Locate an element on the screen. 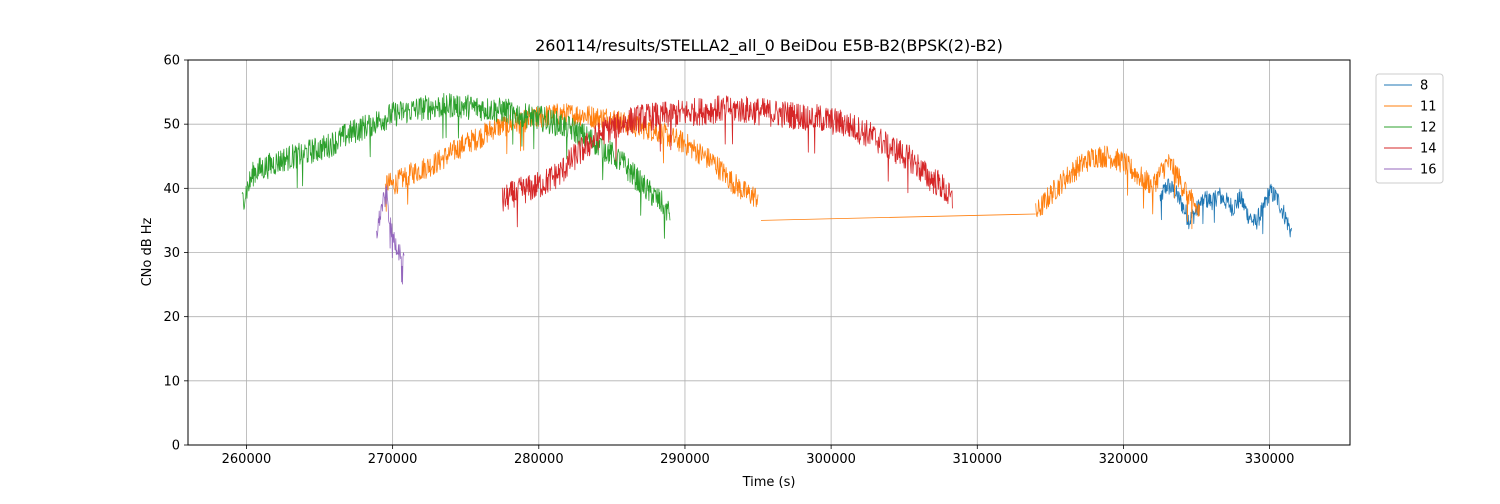 The height and width of the screenshot is (504, 1500). legend-label-16: 16 is located at coordinates (1428, 170).